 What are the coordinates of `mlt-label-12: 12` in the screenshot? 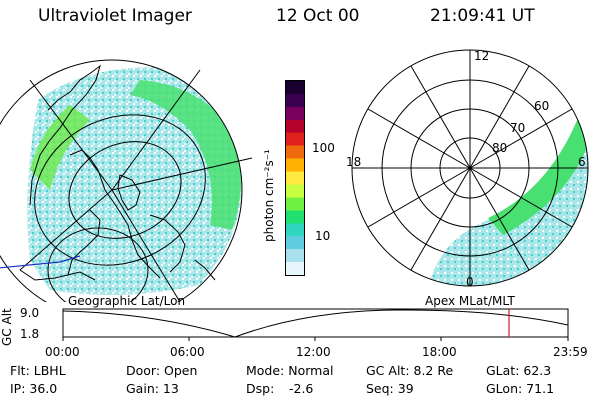 It's located at (481, 56).